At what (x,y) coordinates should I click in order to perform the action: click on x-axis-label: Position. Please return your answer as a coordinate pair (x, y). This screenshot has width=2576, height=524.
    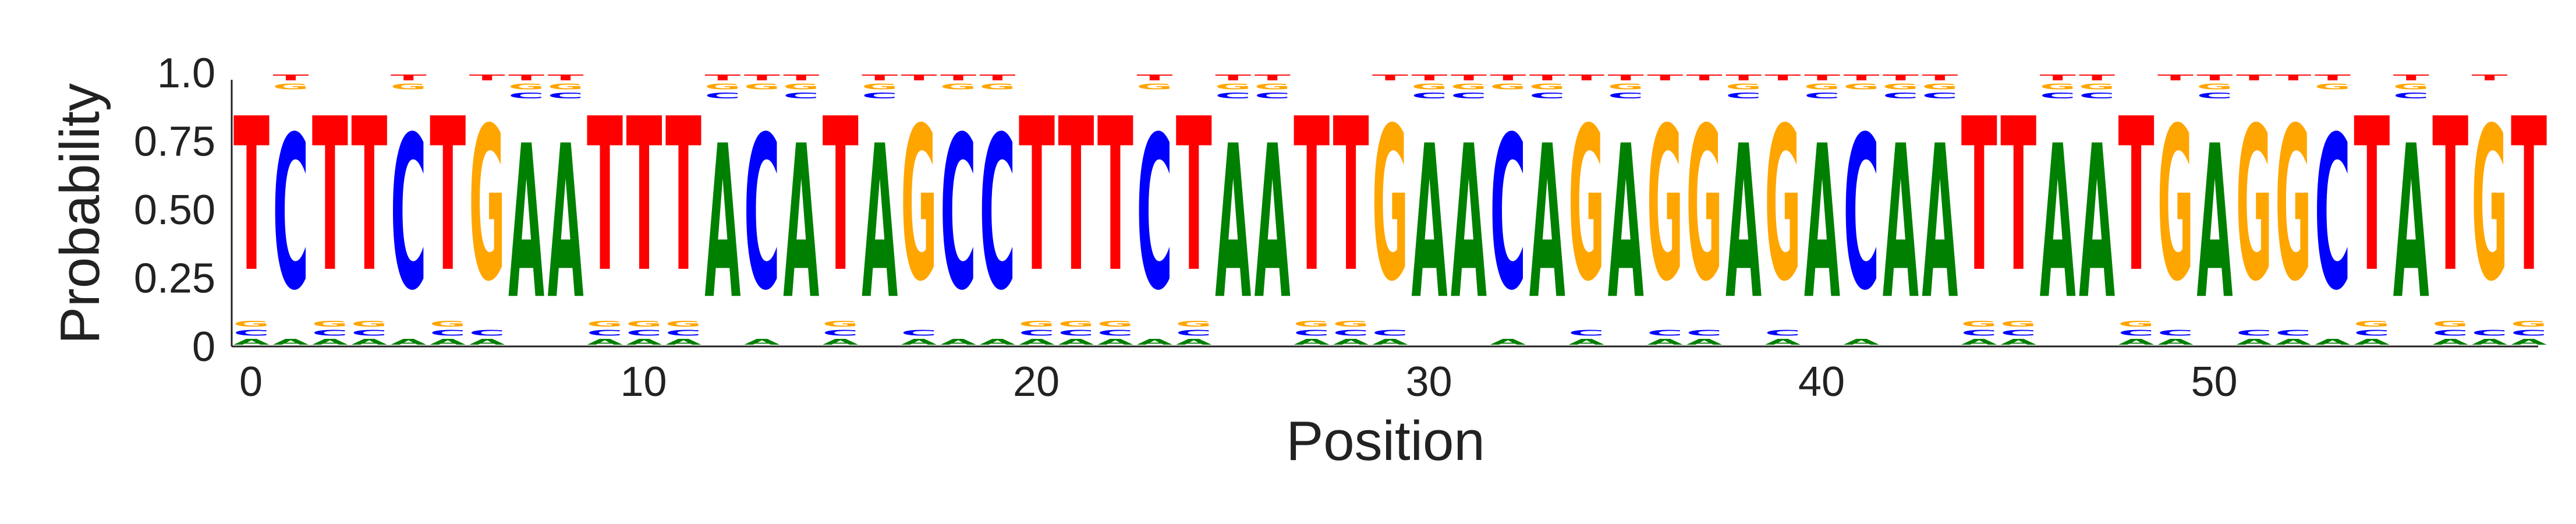
    Looking at the image, I should click on (1385, 441).